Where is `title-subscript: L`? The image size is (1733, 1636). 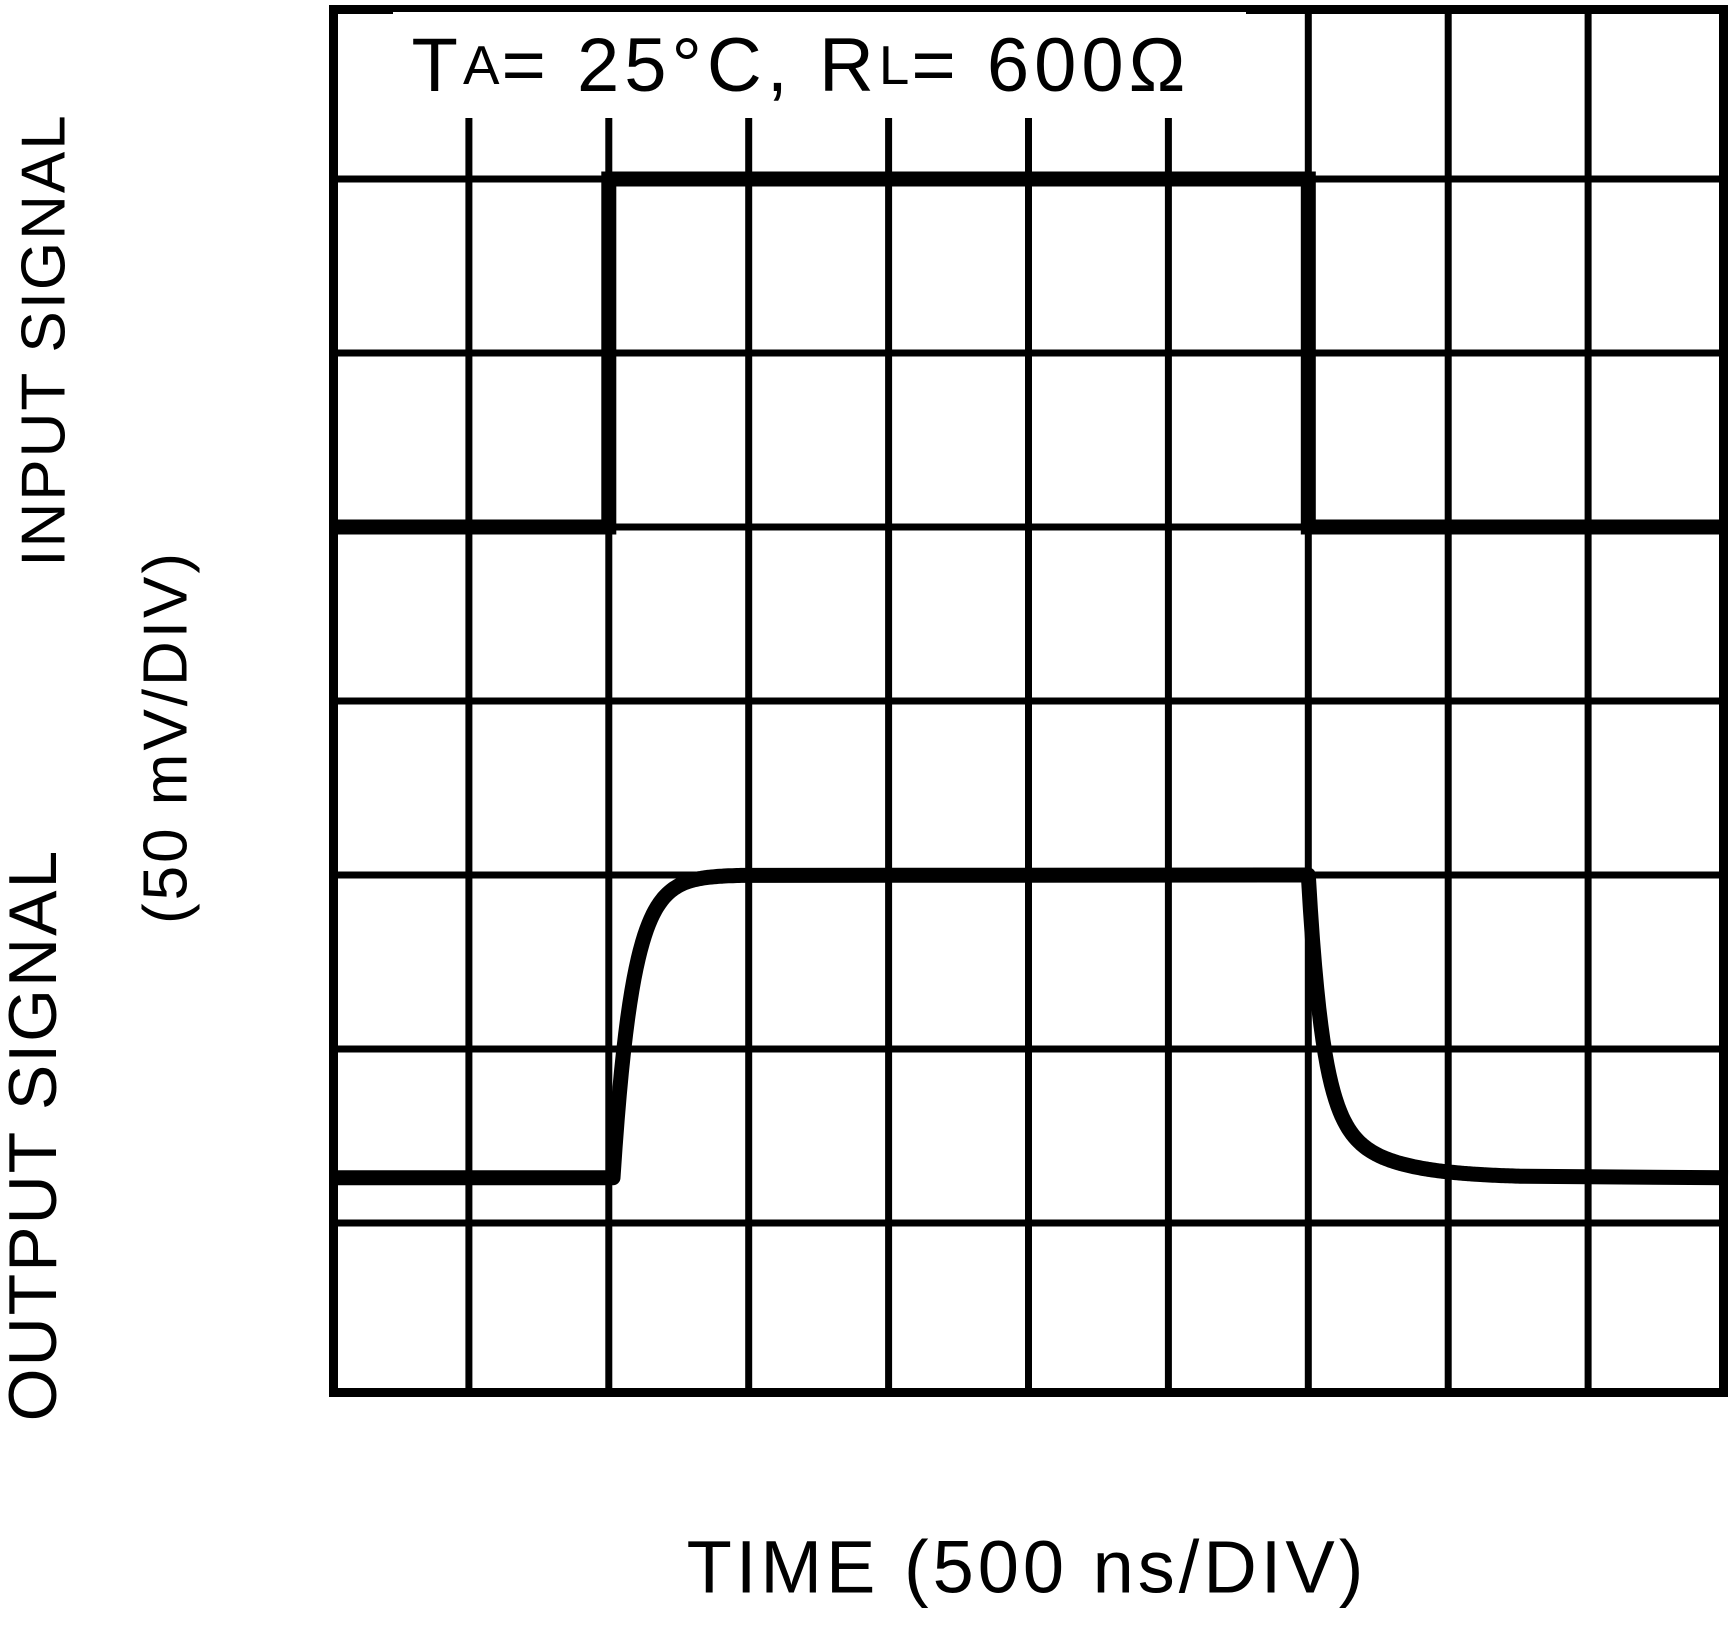
title-subscript: L is located at coordinates (895, 65).